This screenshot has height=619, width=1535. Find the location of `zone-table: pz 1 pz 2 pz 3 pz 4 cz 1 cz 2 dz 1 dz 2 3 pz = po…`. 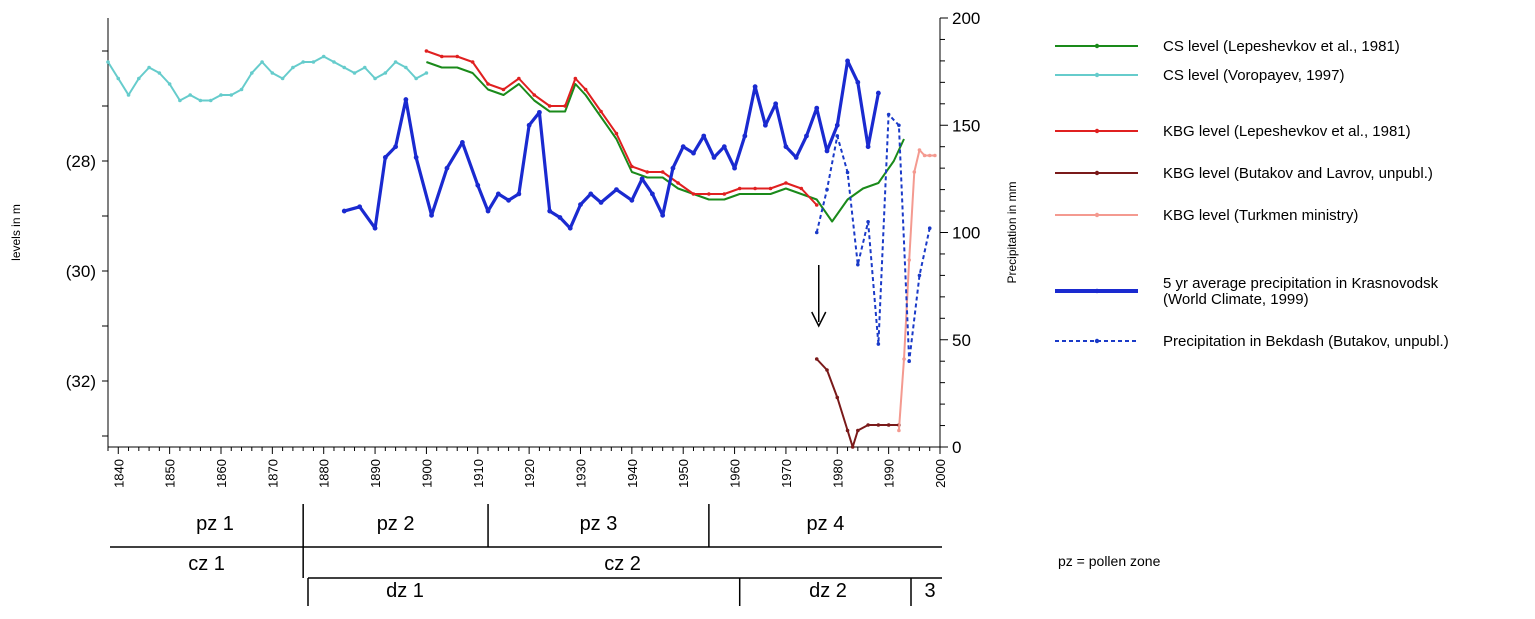

zone-table: pz 1 pz 2 pz 3 pz 4 cz 1 cz 2 dz 1 dz 2 3 pz = po… is located at coordinates (635, 555).